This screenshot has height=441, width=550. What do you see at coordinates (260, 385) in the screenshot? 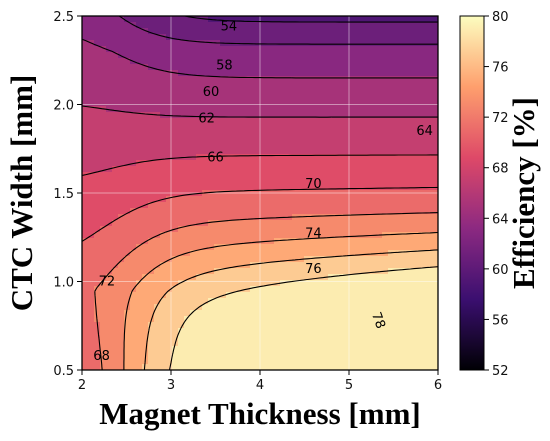
I see `x-tick-label: 4` at bounding box center [260, 385].